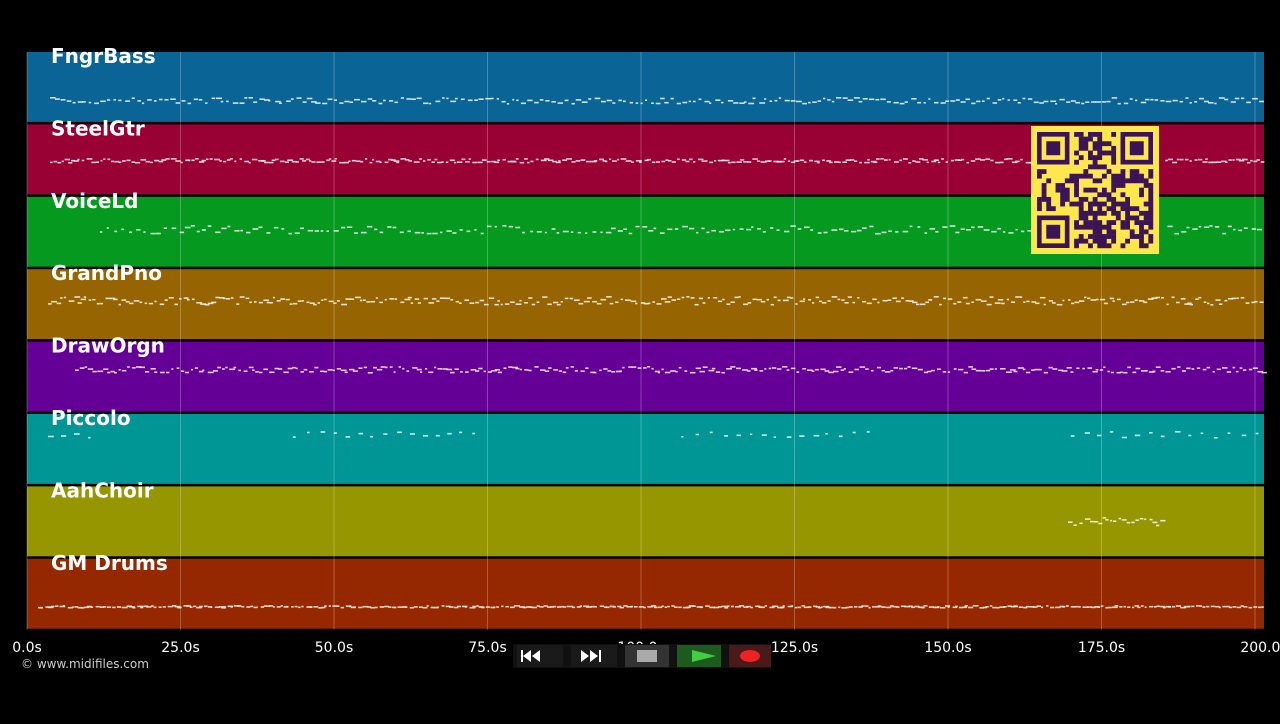  I want to click on stop-button, so click(647, 656).